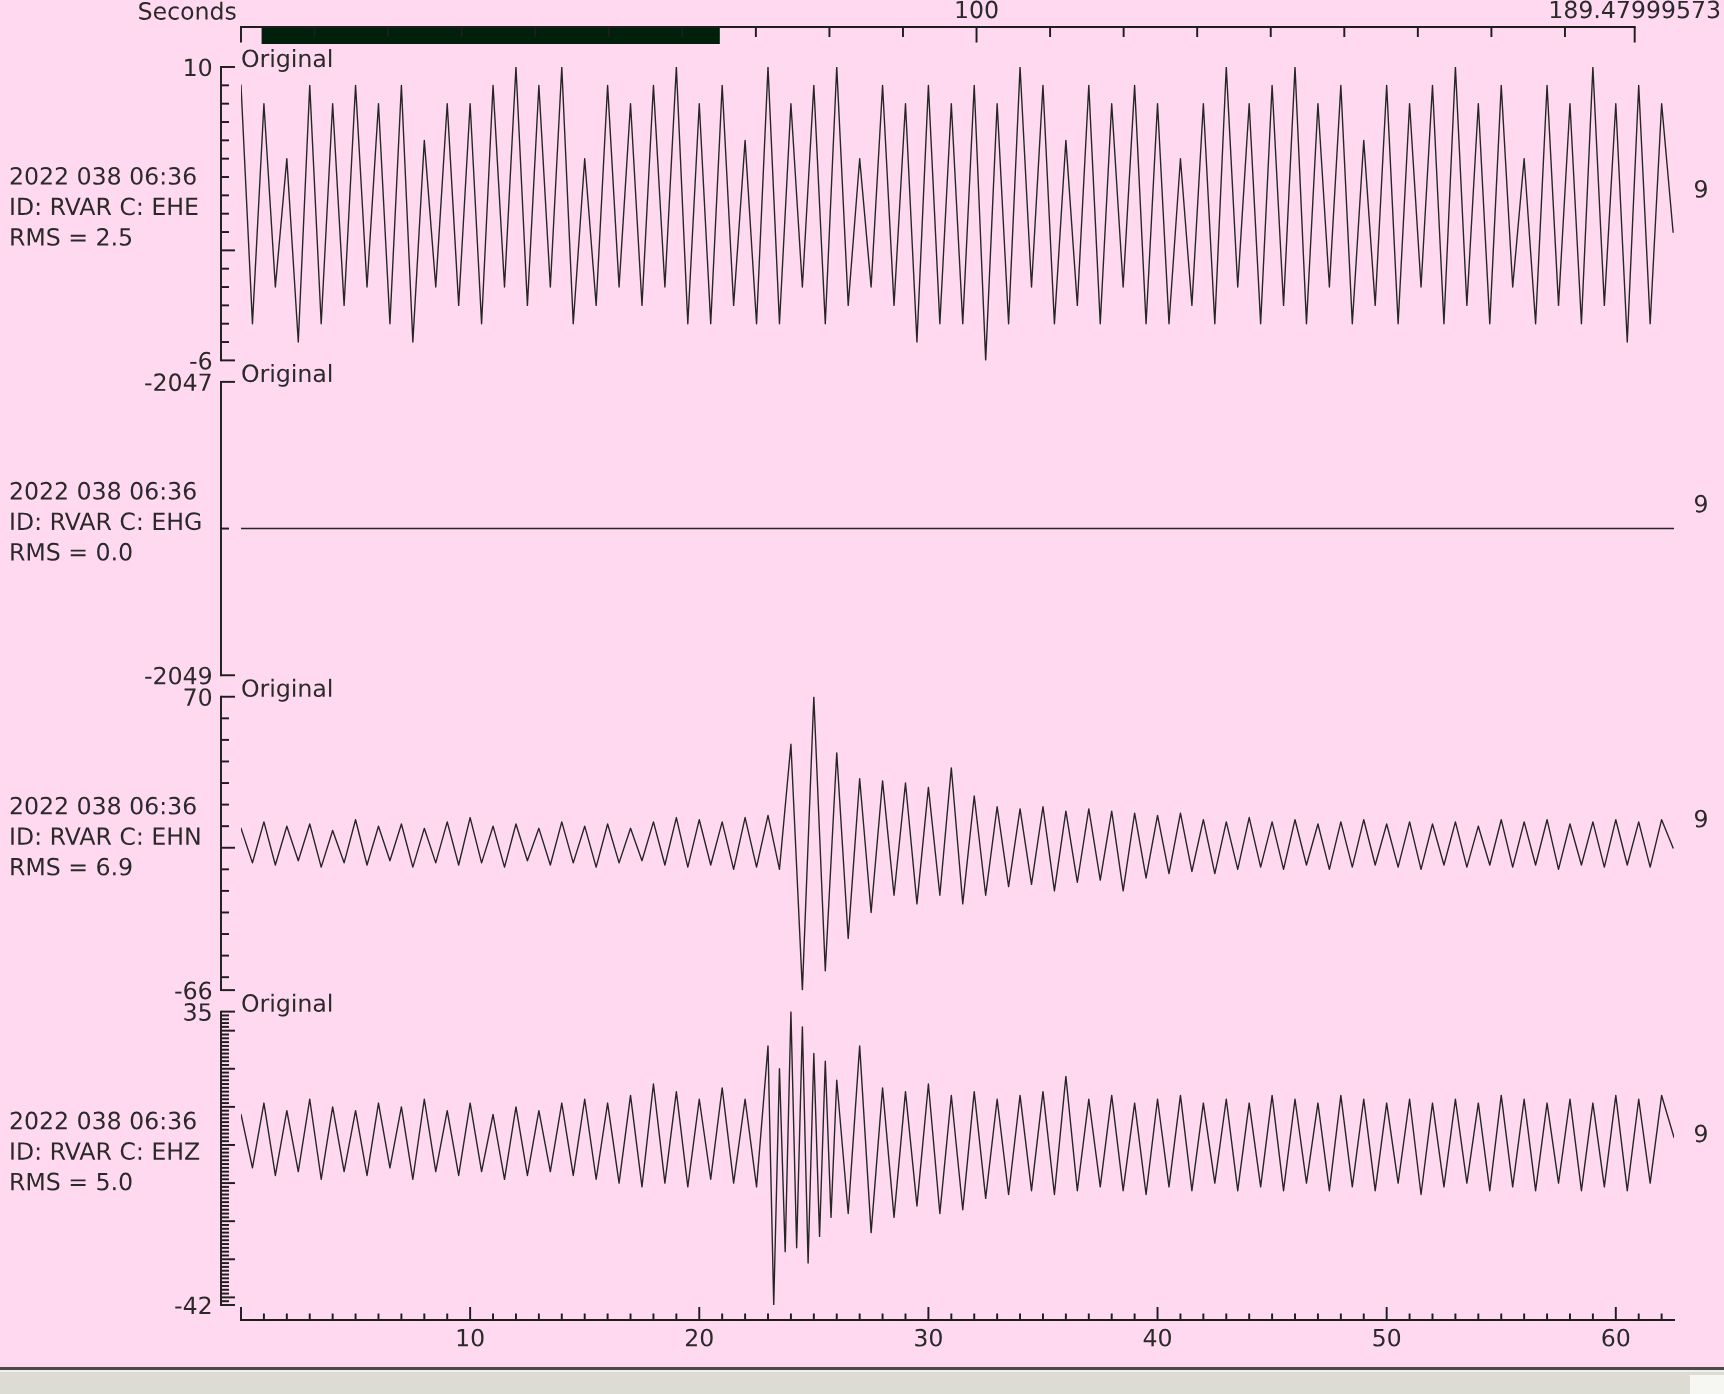  I want to click on y-tick-label: 10, so click(198, 67).